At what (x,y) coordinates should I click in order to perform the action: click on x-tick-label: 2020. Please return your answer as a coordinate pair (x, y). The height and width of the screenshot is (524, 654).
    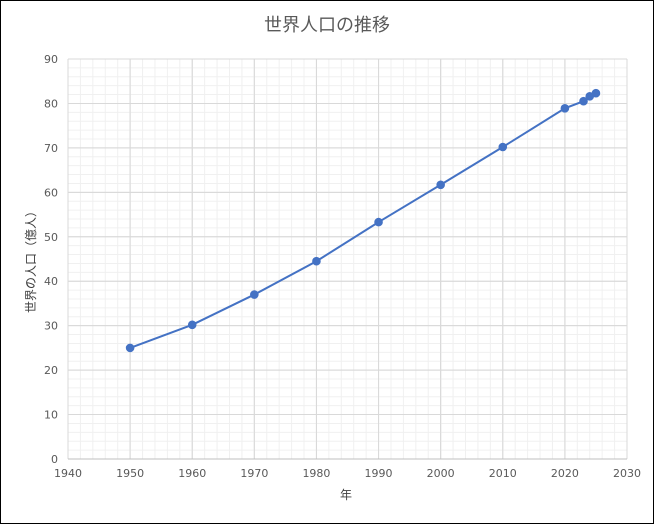
    Looking at the image, I should click on (565, 473).